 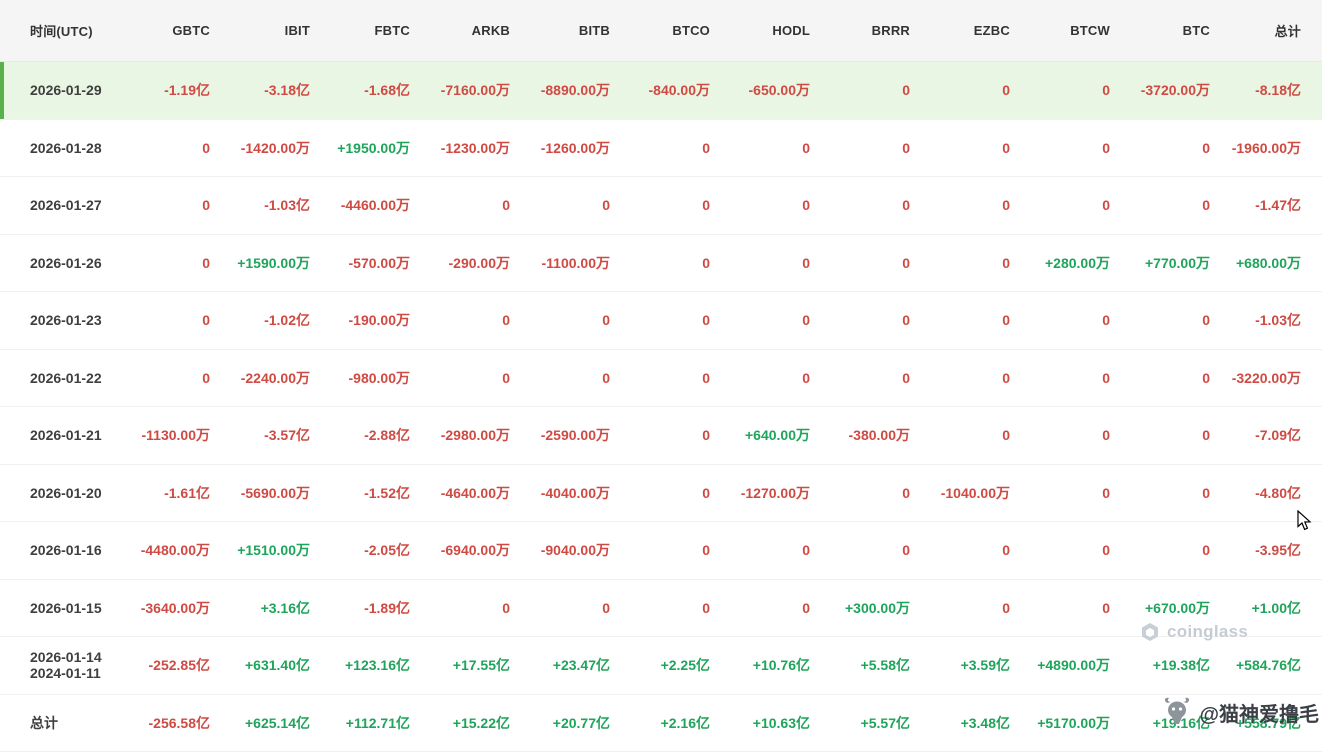 What do you see at coordinates (760, 90) in the screenshot?
I see `value-cell: -650.00万` at bounding box center [760, 90].